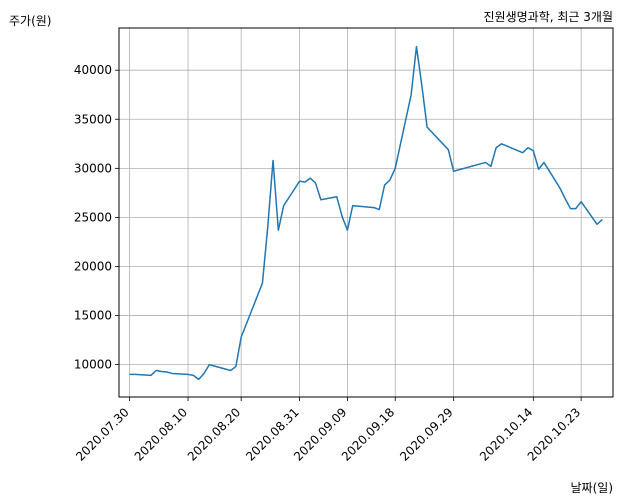 The width and height of the screenshot is (624, 503). What do you see at coordinates (93, 316) in the screenshot?
I see `y-tick-label: 15000` at bounding box center [93, 316].